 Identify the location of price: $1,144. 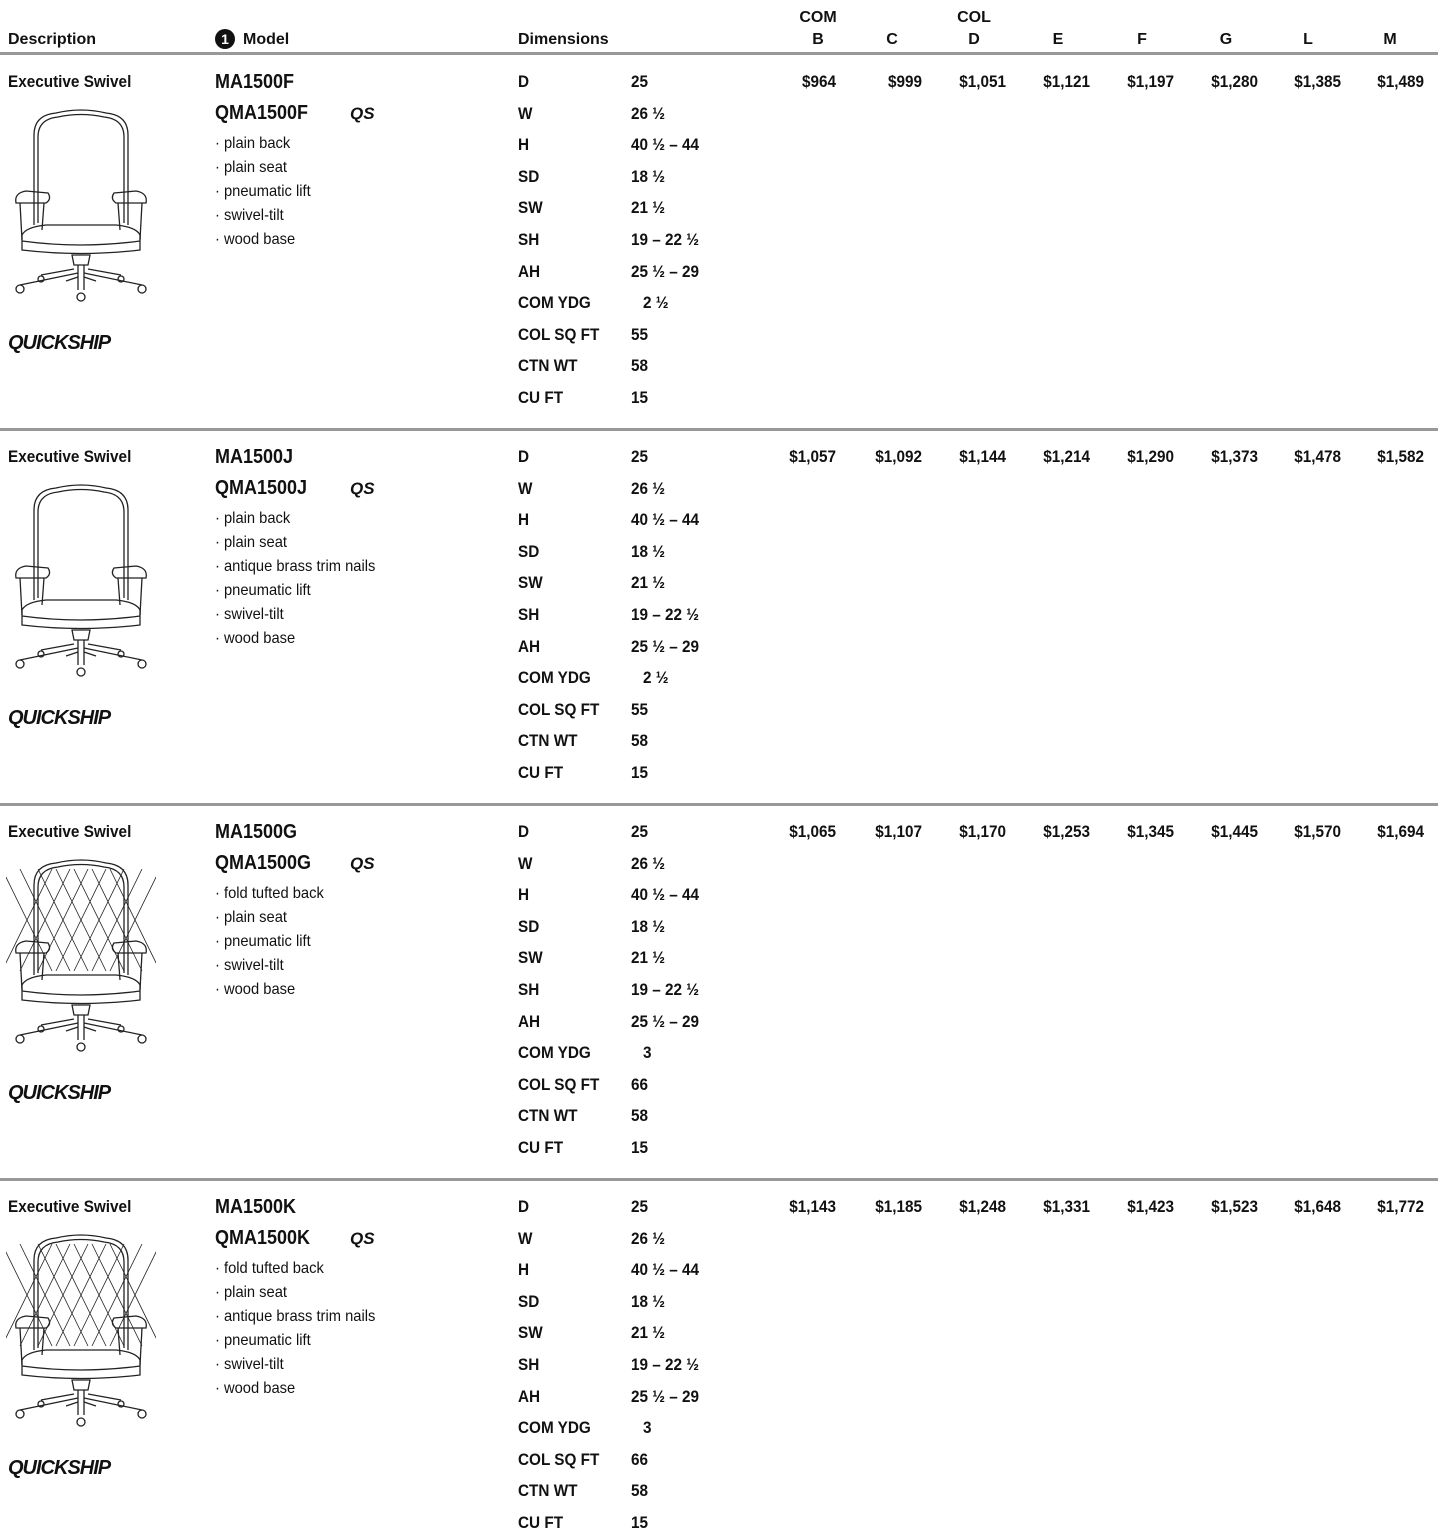
(982, 456).